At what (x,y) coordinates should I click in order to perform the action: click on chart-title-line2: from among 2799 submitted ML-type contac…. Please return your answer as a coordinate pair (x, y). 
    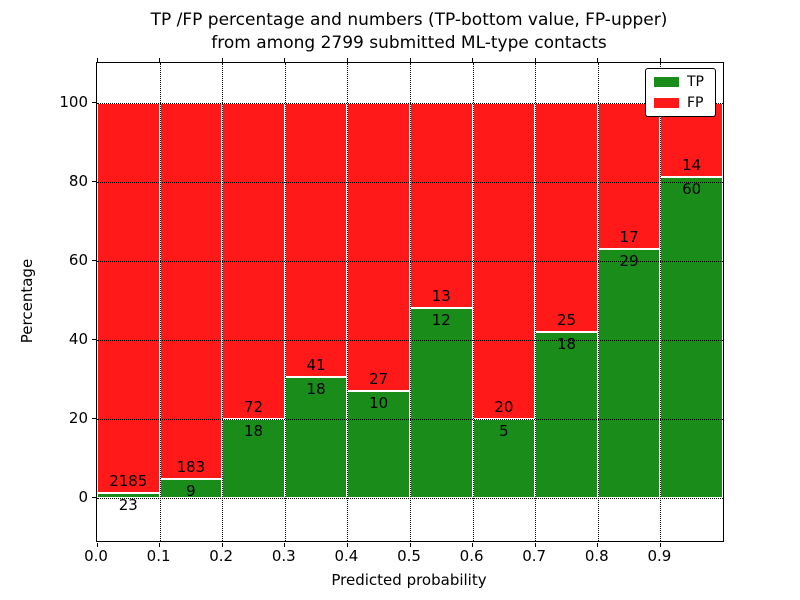
    Looking at the image, I should click on (409, 43).